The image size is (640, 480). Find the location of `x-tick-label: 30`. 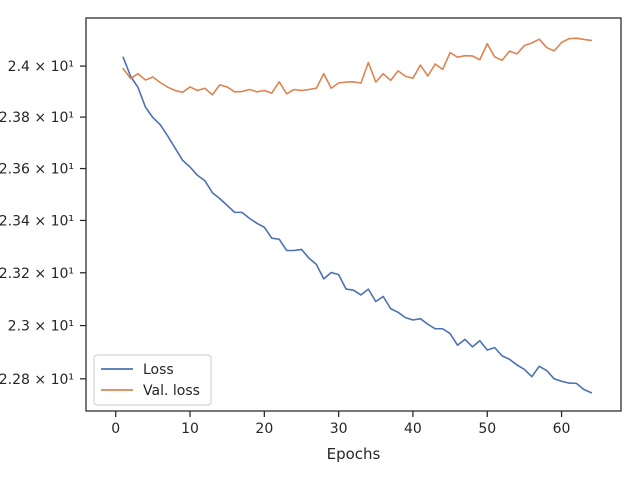

x-tick-label: 30 is located at coordinates (339, 429).